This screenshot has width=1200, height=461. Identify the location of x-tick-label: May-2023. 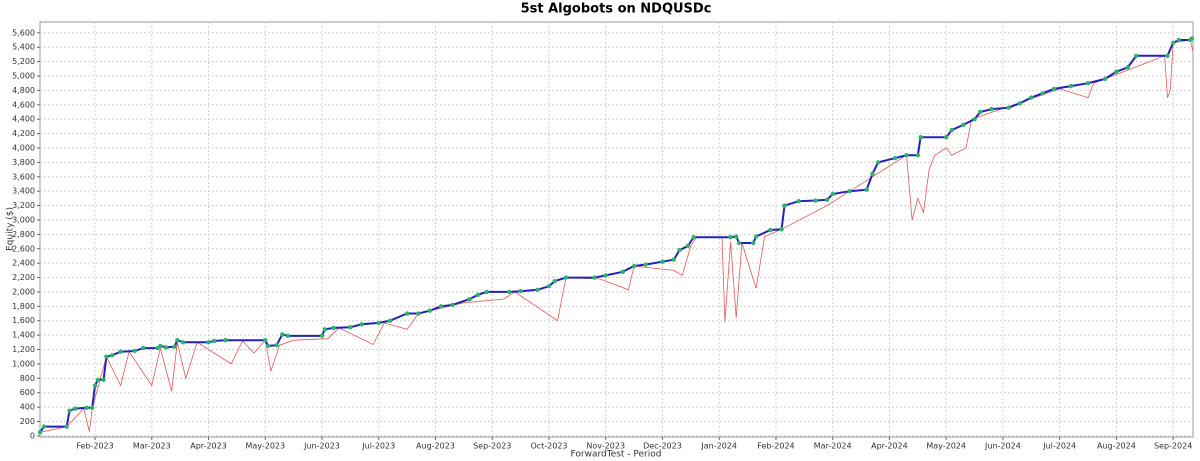
(265, 446).